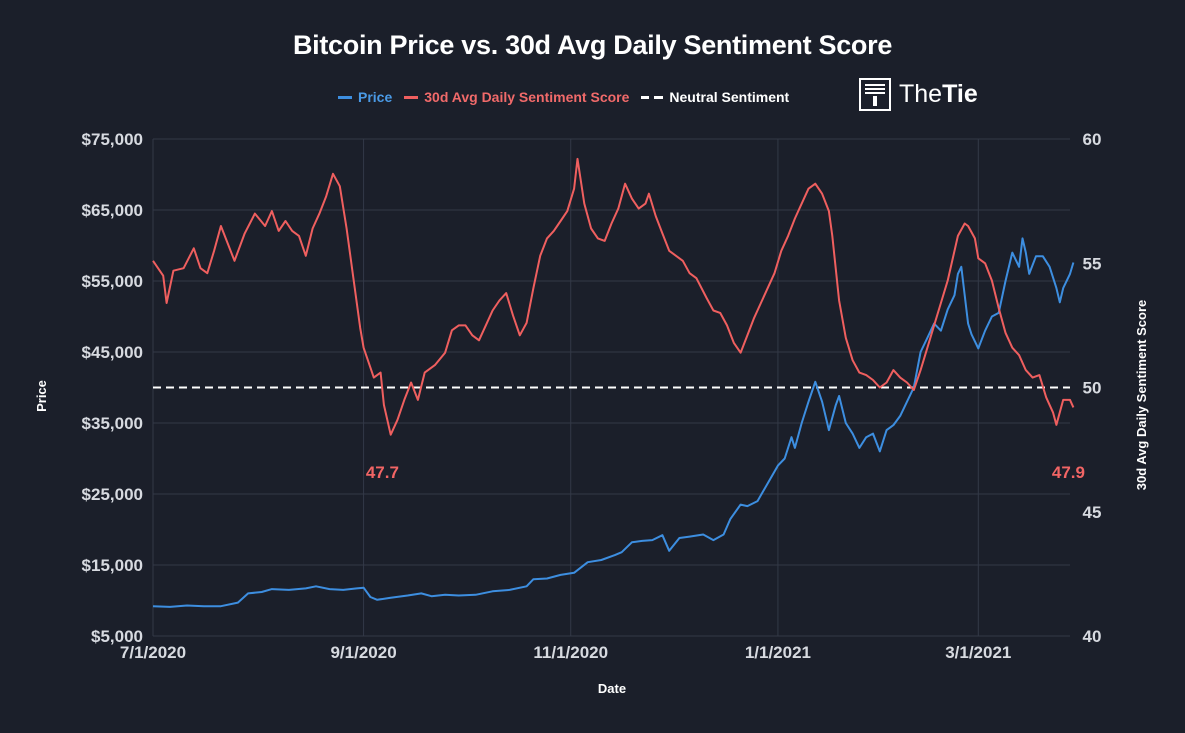  I want to click on right-axis-title: 30d Avg Daily Sentiment Score, so click(1141, 395).